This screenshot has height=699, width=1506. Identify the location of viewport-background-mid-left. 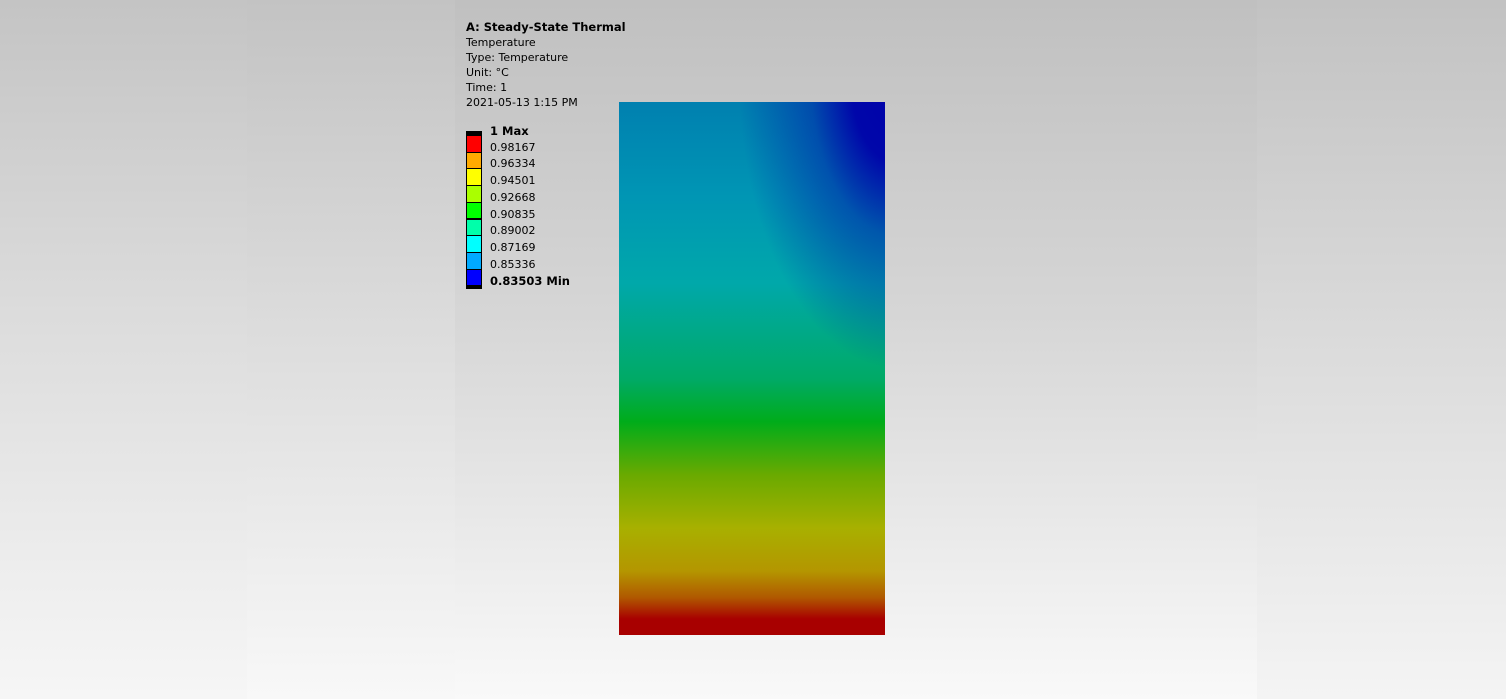
(351, 349).